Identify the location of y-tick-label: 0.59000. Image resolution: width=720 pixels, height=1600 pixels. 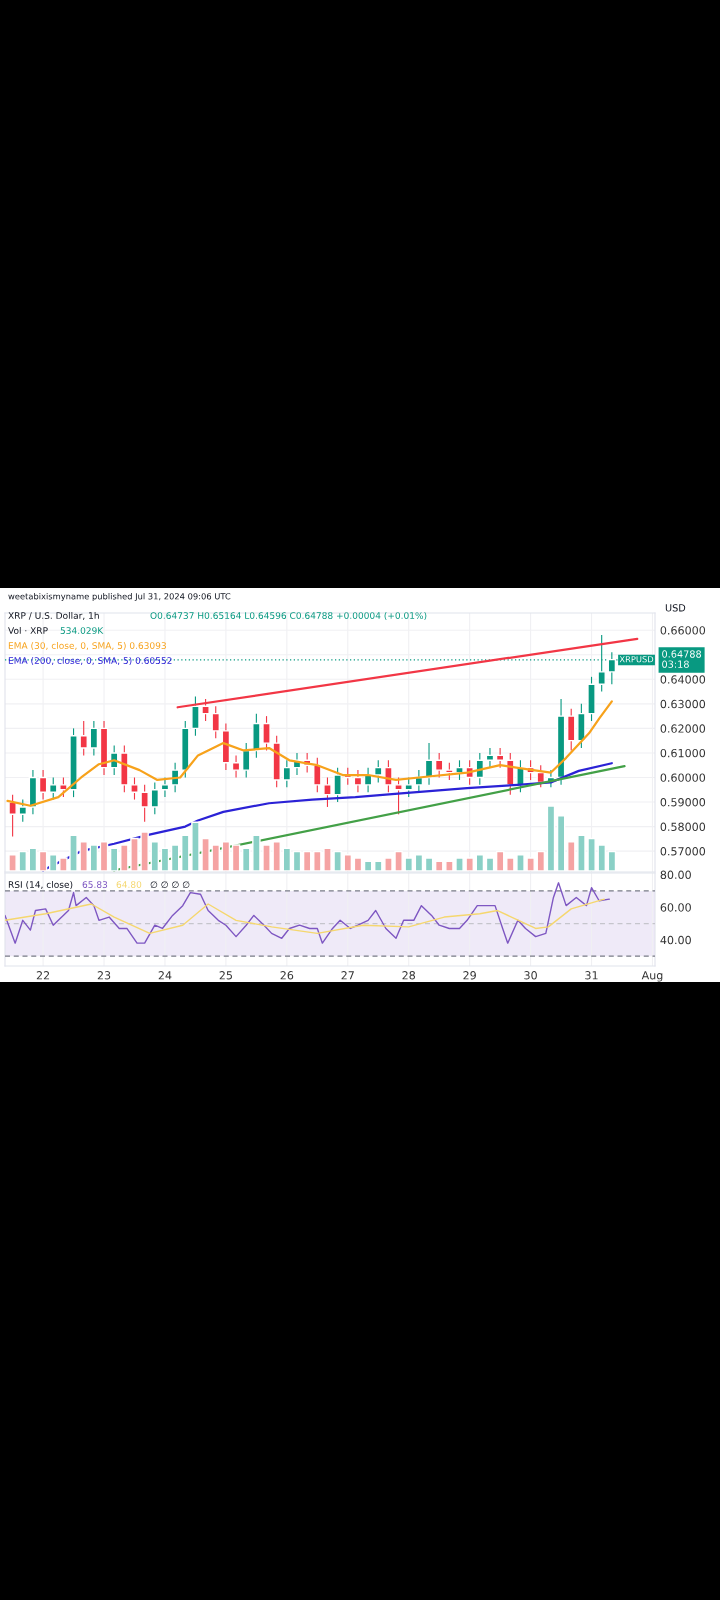
(683, 802).